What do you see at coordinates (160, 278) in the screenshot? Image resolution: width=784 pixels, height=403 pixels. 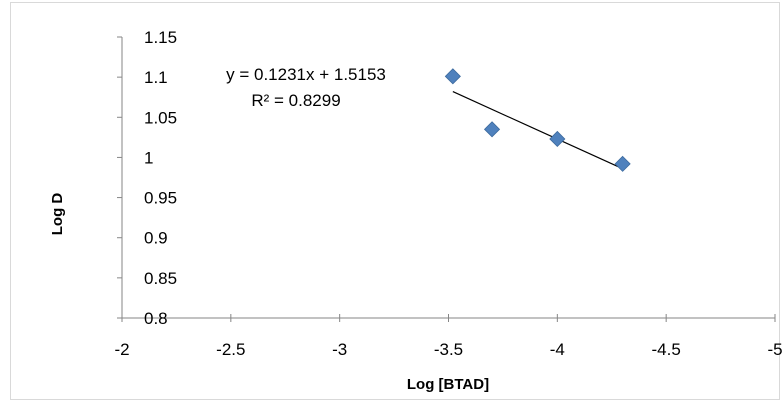 I see `y-tick-label: 0.85` at bounding box center [160, 278].